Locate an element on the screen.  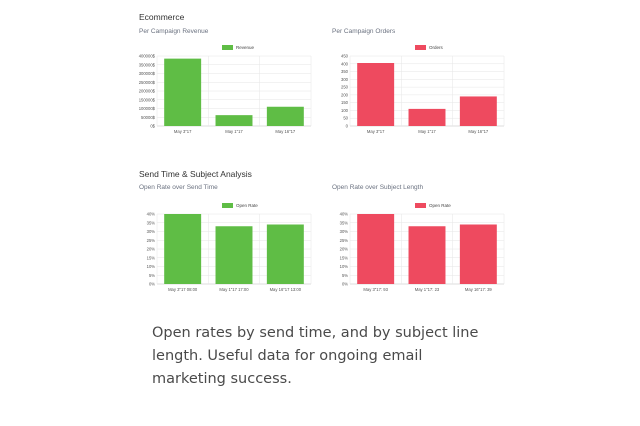
send-time-chart-title: Open Rate over Send Time is located at coordinates (178, 187).